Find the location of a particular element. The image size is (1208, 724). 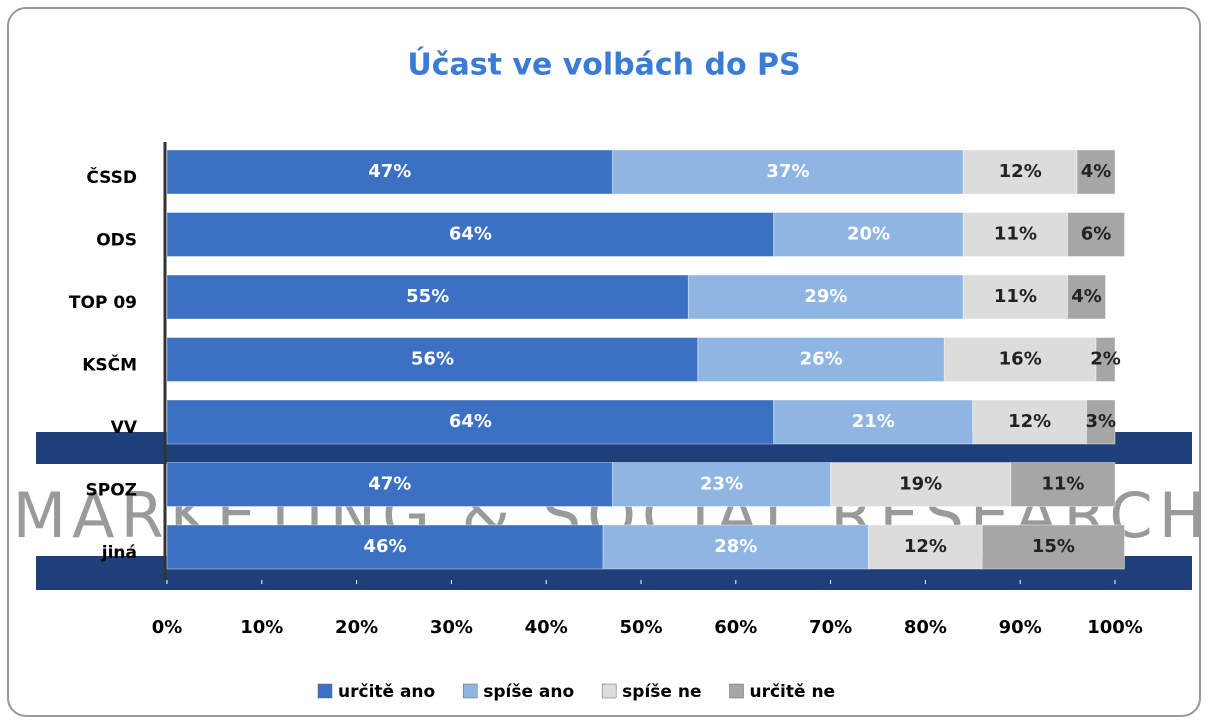

value-label: 46% is located at coordinates (384, 546).